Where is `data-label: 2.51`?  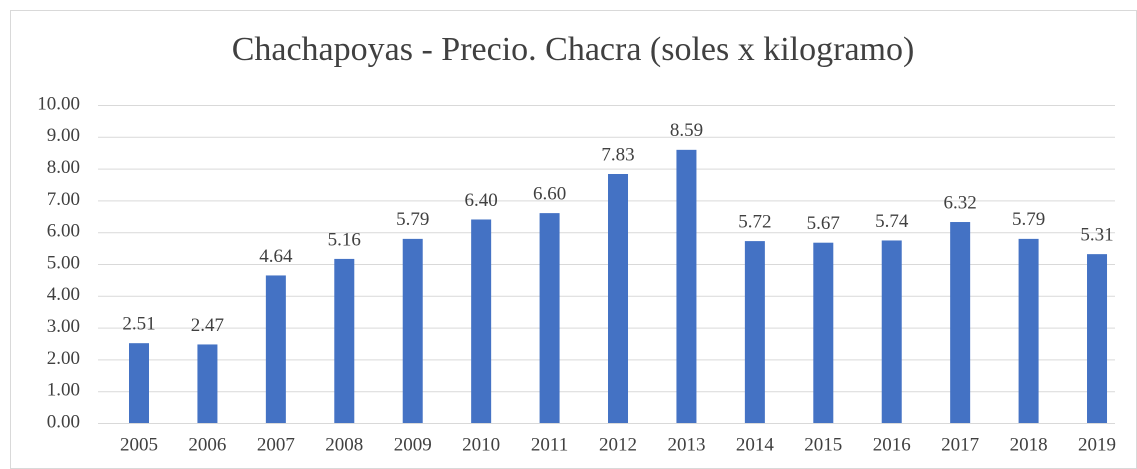 data-label: 2.51 is located at coordinates (138, 324).